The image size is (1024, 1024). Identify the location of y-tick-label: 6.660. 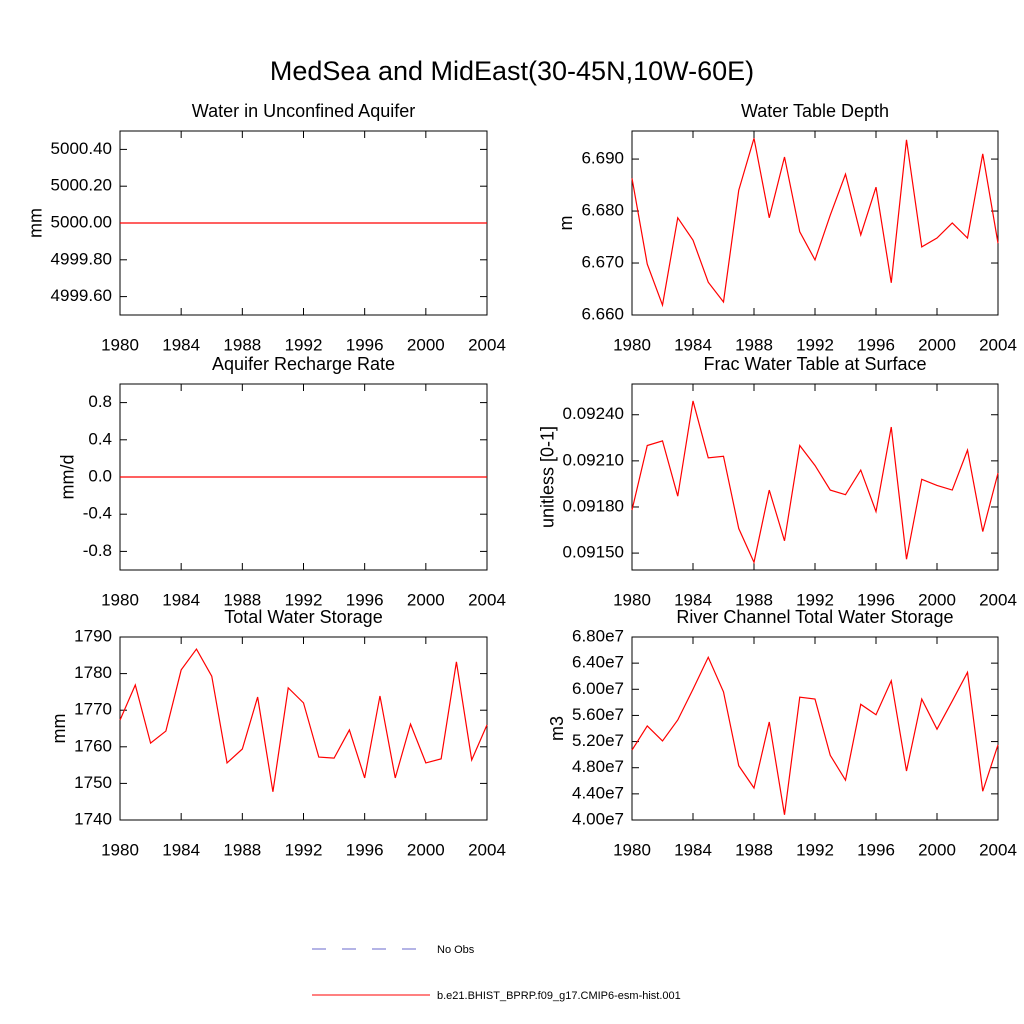
(602, 313).